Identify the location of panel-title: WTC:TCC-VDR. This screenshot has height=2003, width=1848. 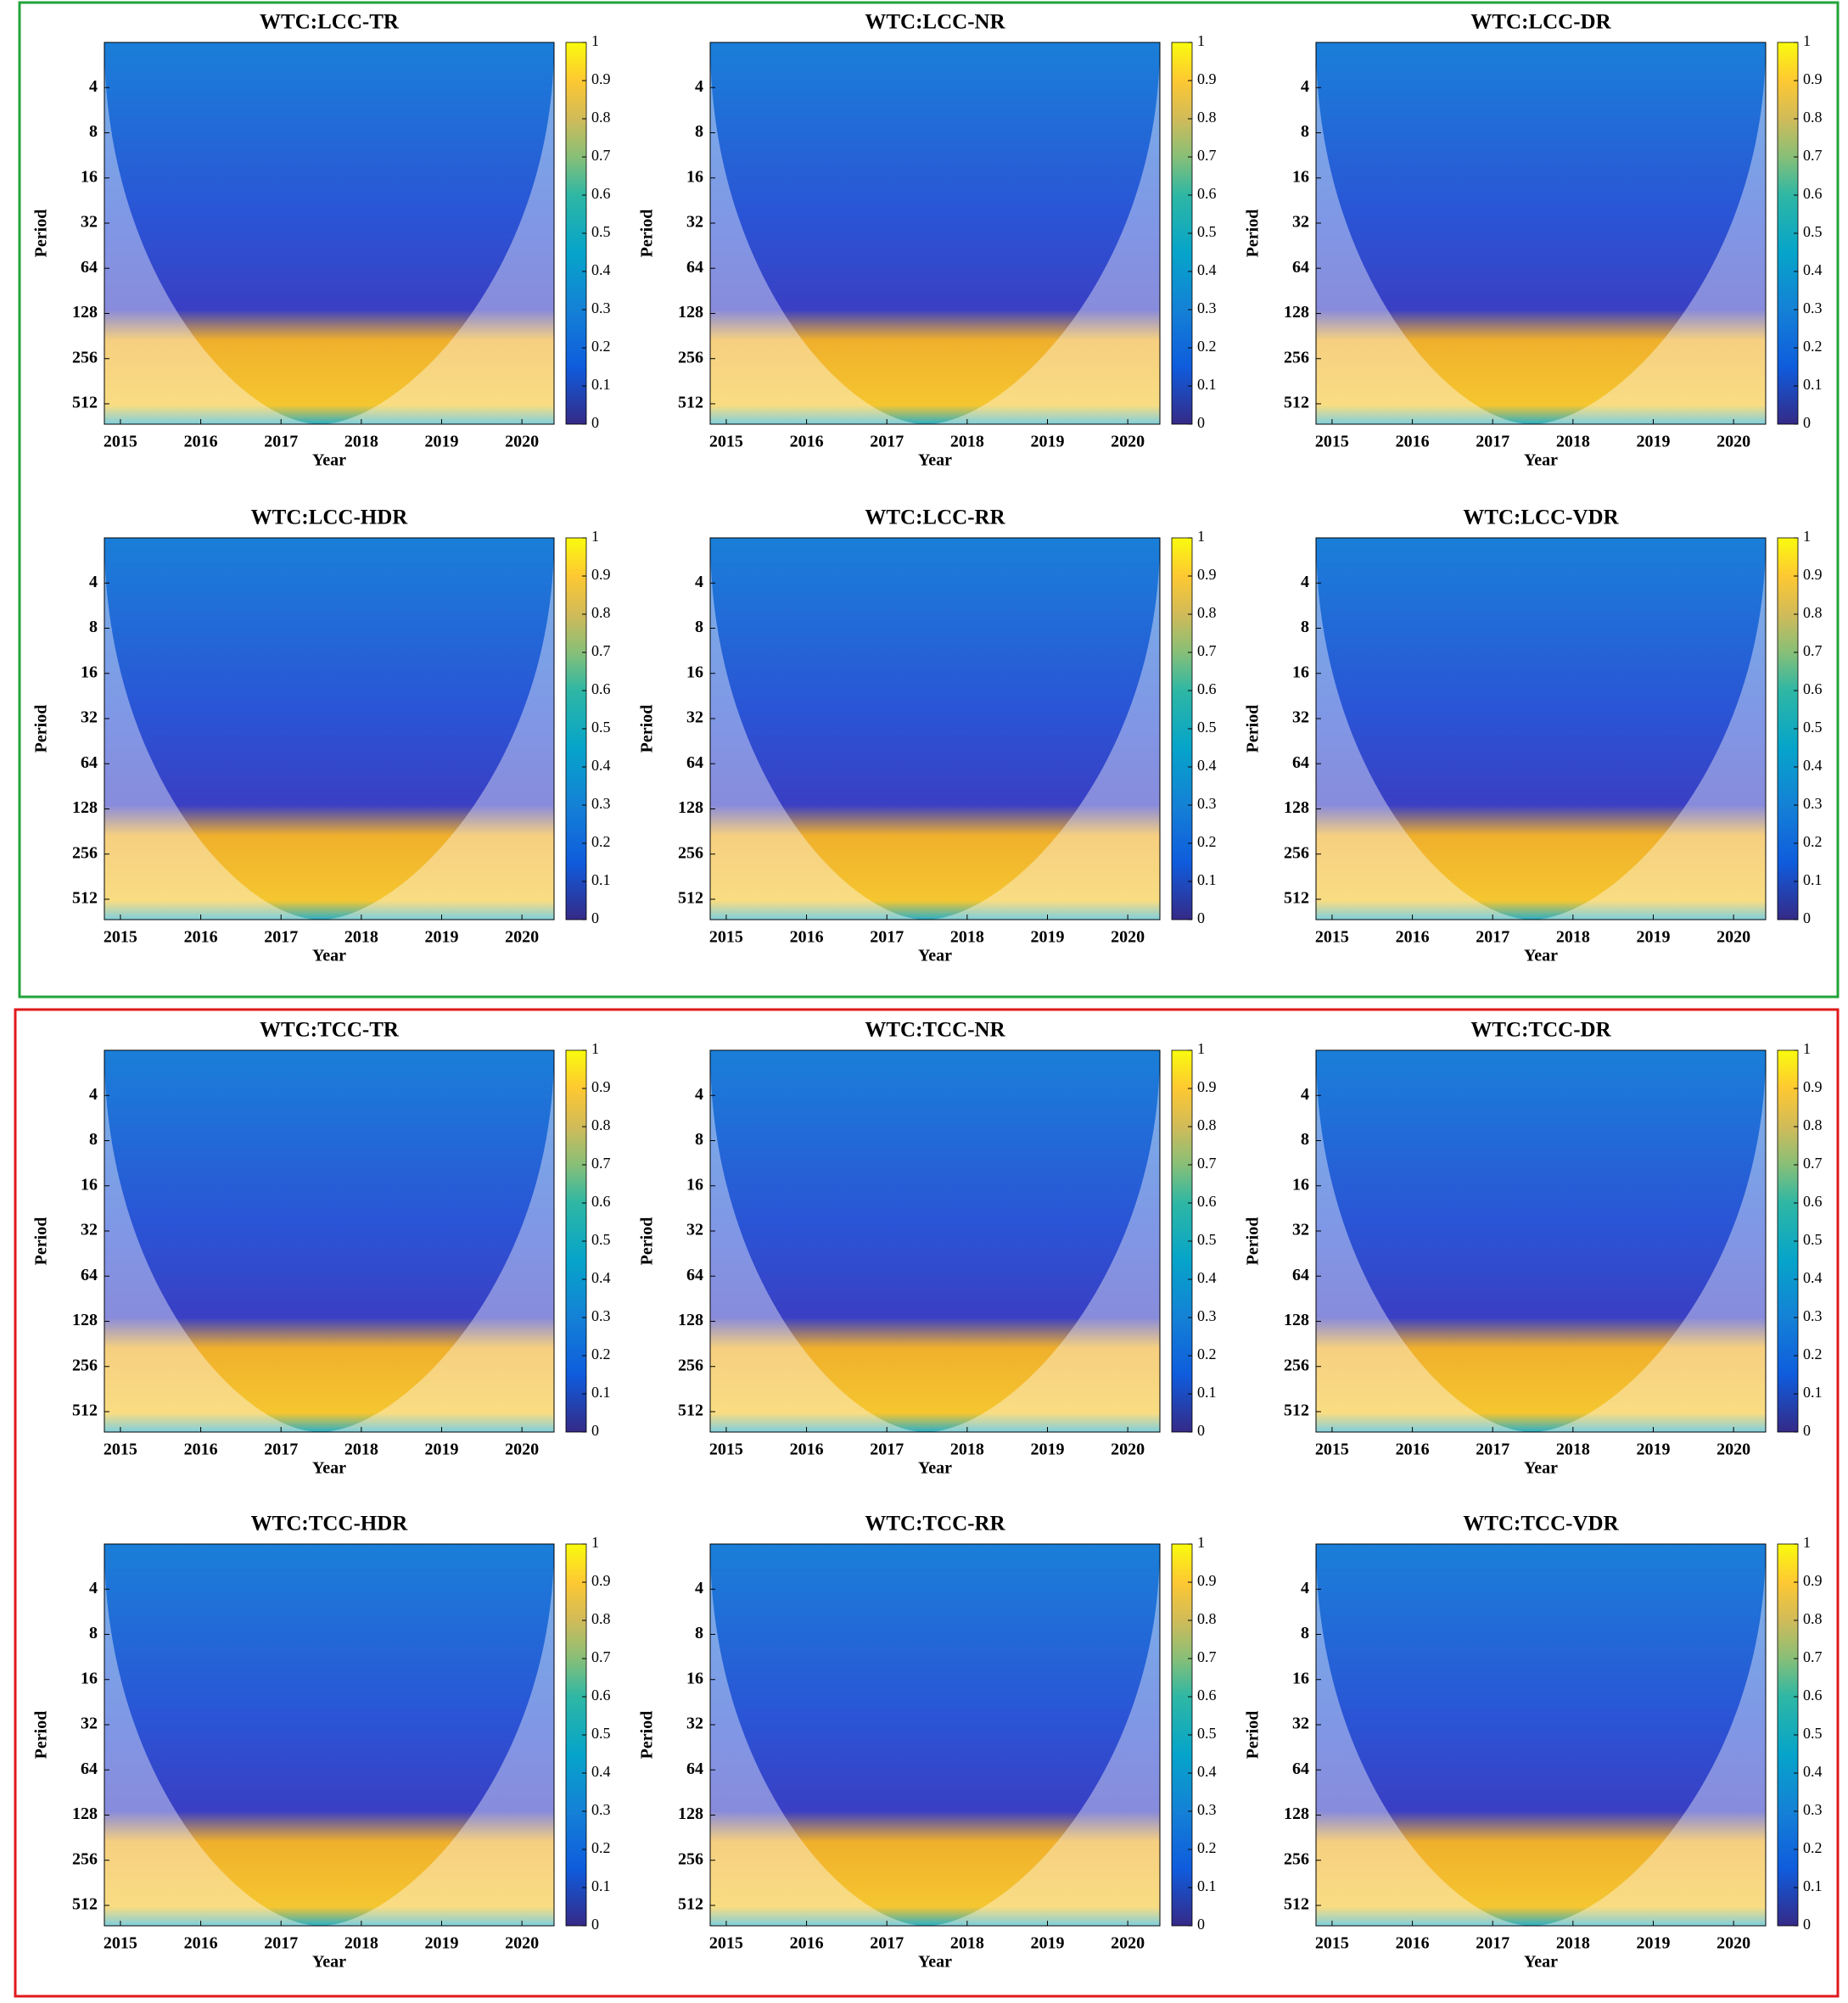
(1541, 1525).